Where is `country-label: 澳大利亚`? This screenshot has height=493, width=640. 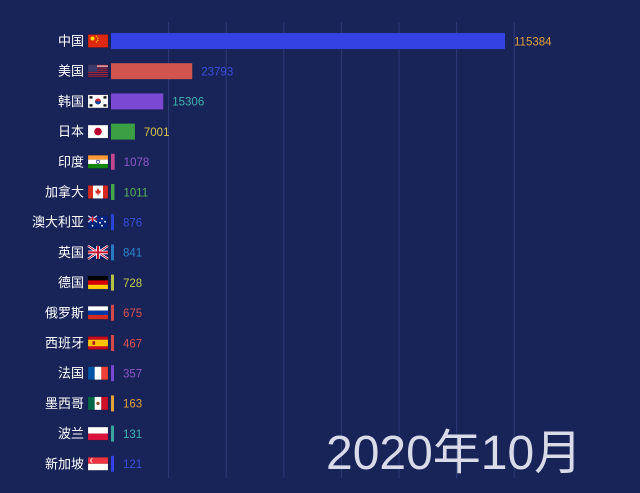
country-label: 澳大利亚 is located at coordinates (58, 223).